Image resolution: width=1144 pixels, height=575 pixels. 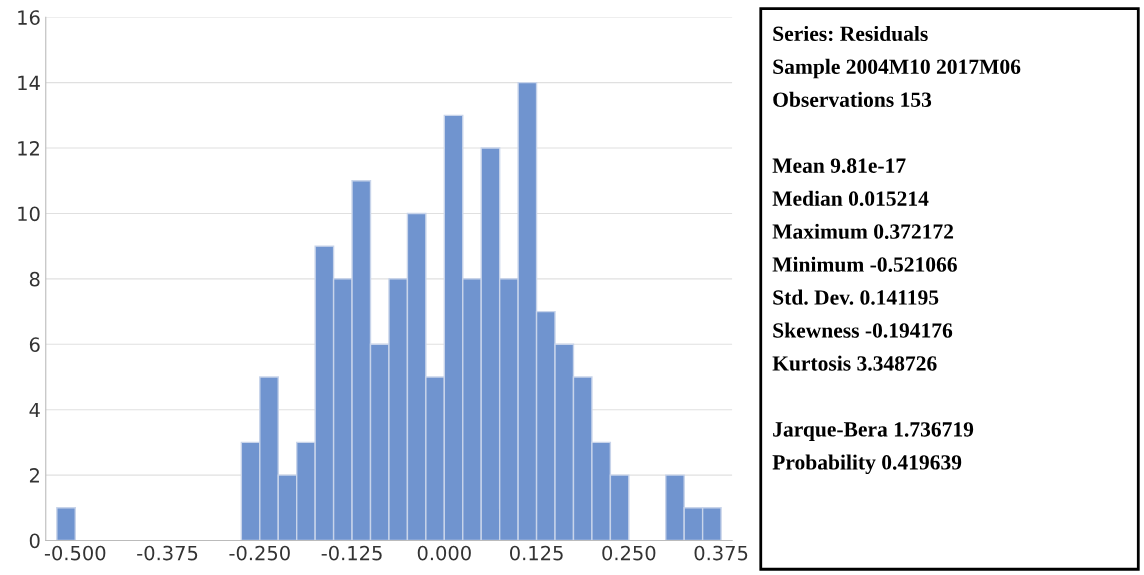 What do you see at coordinates (34, 344) in the screenshot?
I see `y-tick-label: 6` at bounding box center [34, 344].